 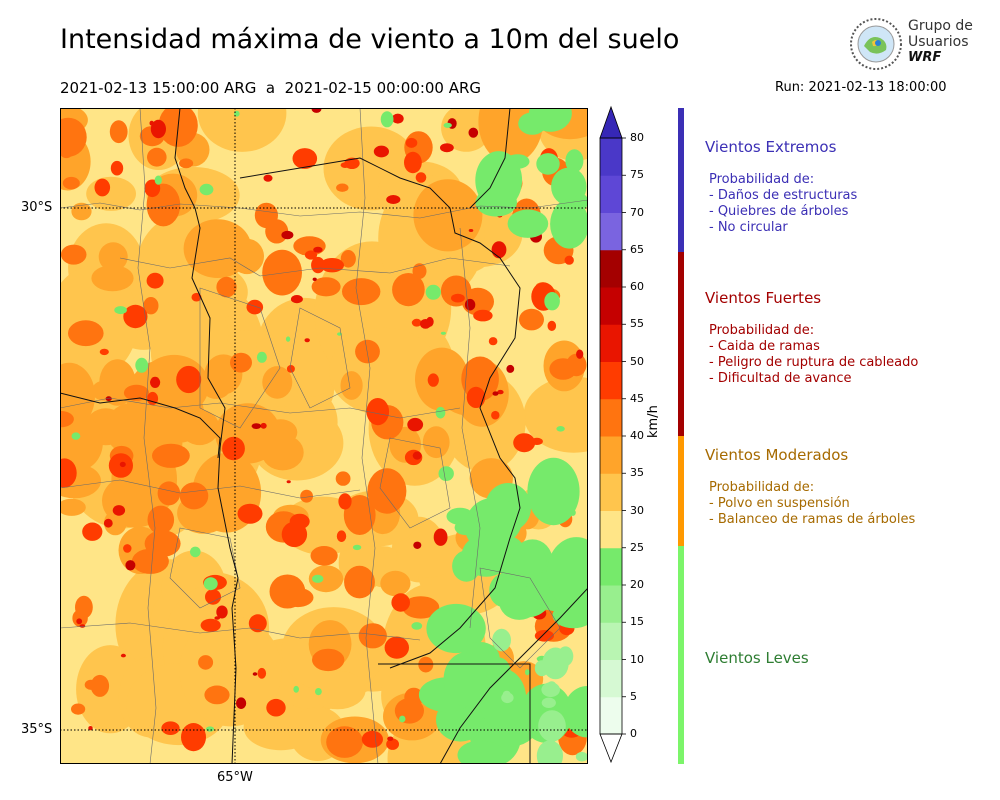 What do you see at coordinates (814, 362) in the screenshot?
I see `strong-line: - Peligro de ruptura de cableado` at bounding box center [814, 362].